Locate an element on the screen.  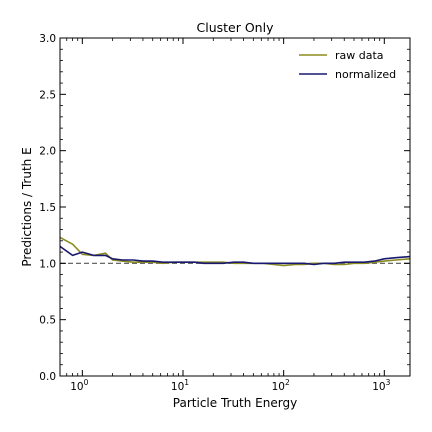
y-tick-label: 1.5 is located at coordinates (47, 208).